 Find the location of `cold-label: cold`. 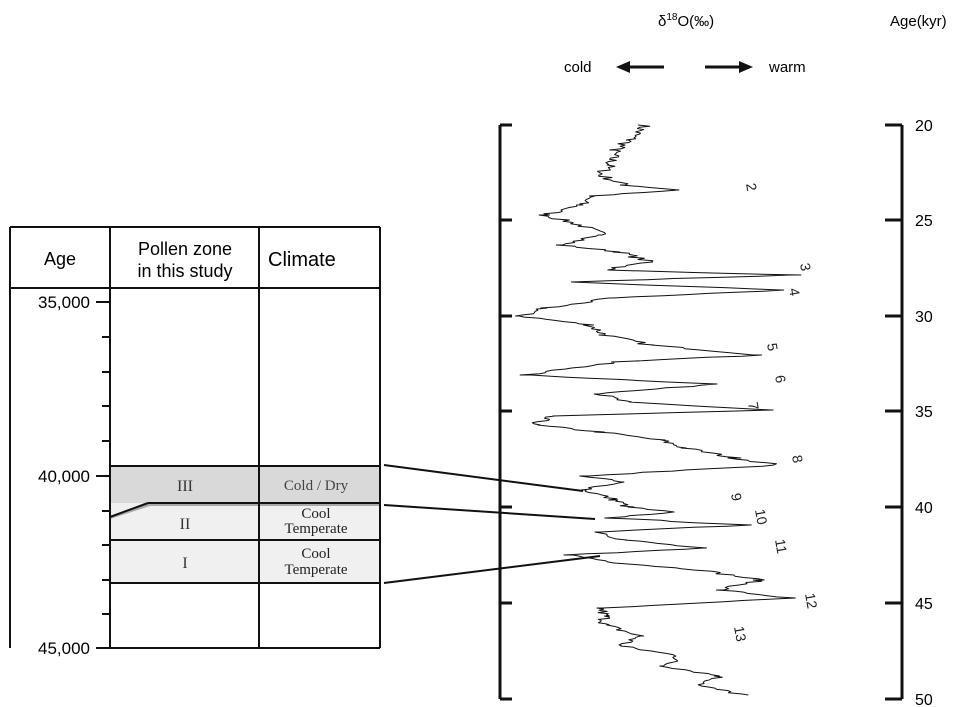

cold-label: cold is located at coordinates (578, 67).